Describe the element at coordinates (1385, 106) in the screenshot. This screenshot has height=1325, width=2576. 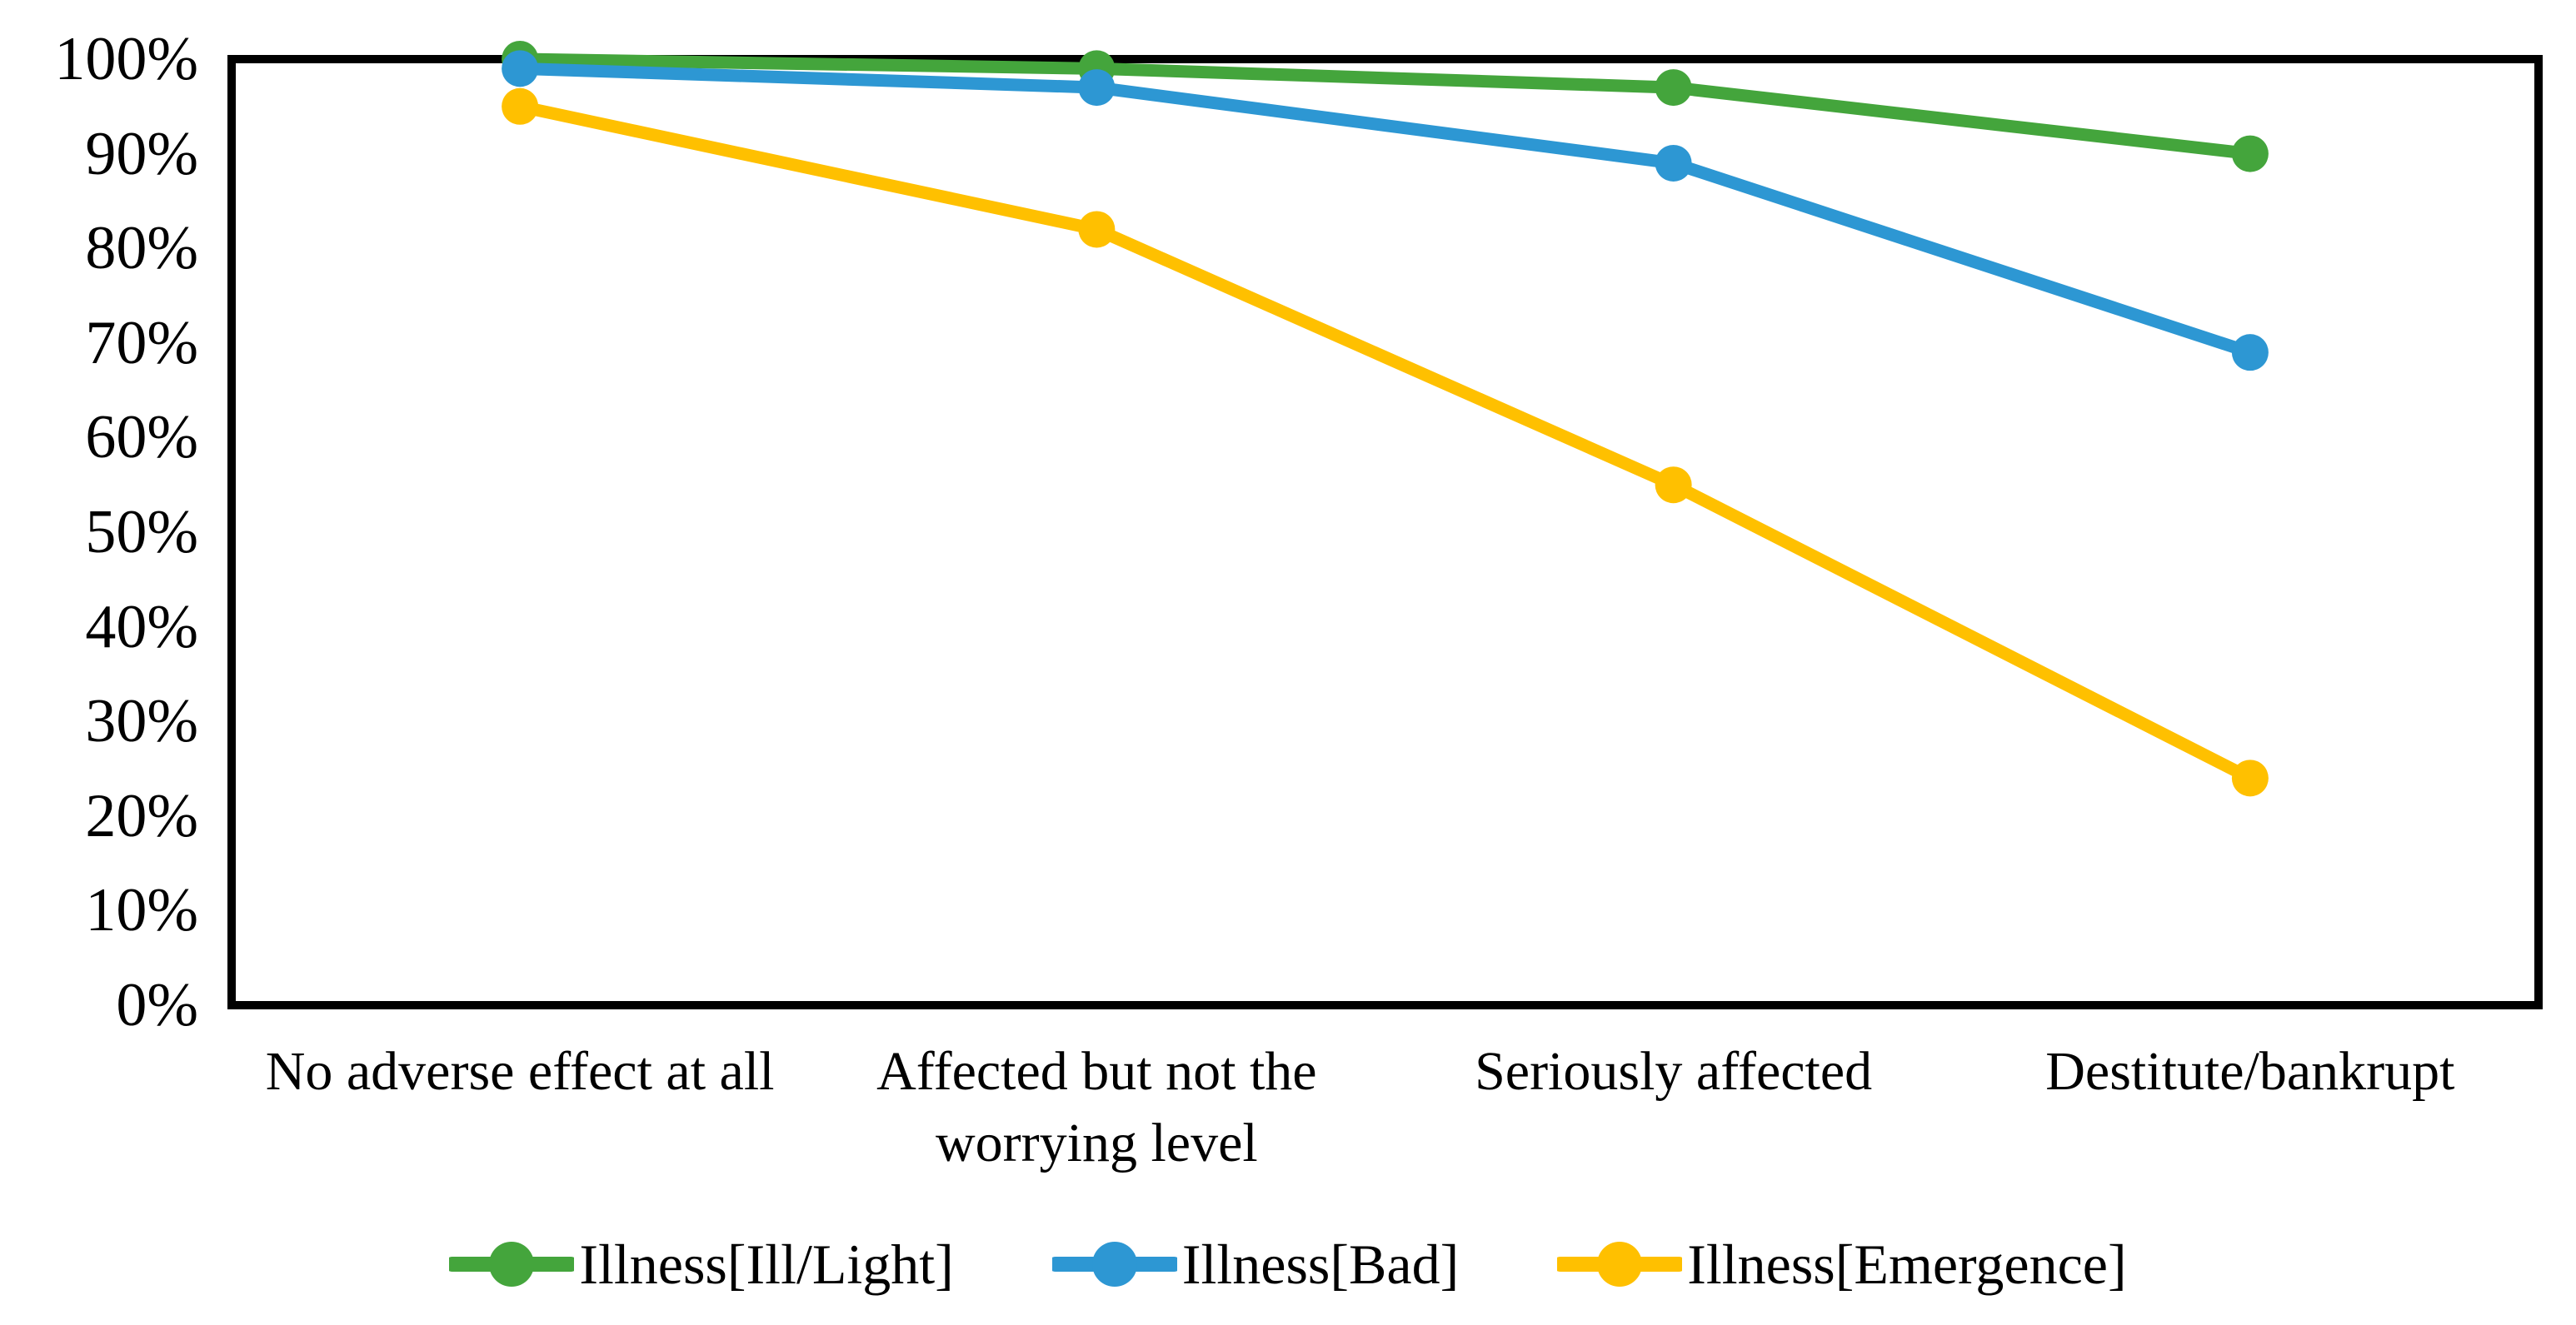
I see `series-line` at that location.